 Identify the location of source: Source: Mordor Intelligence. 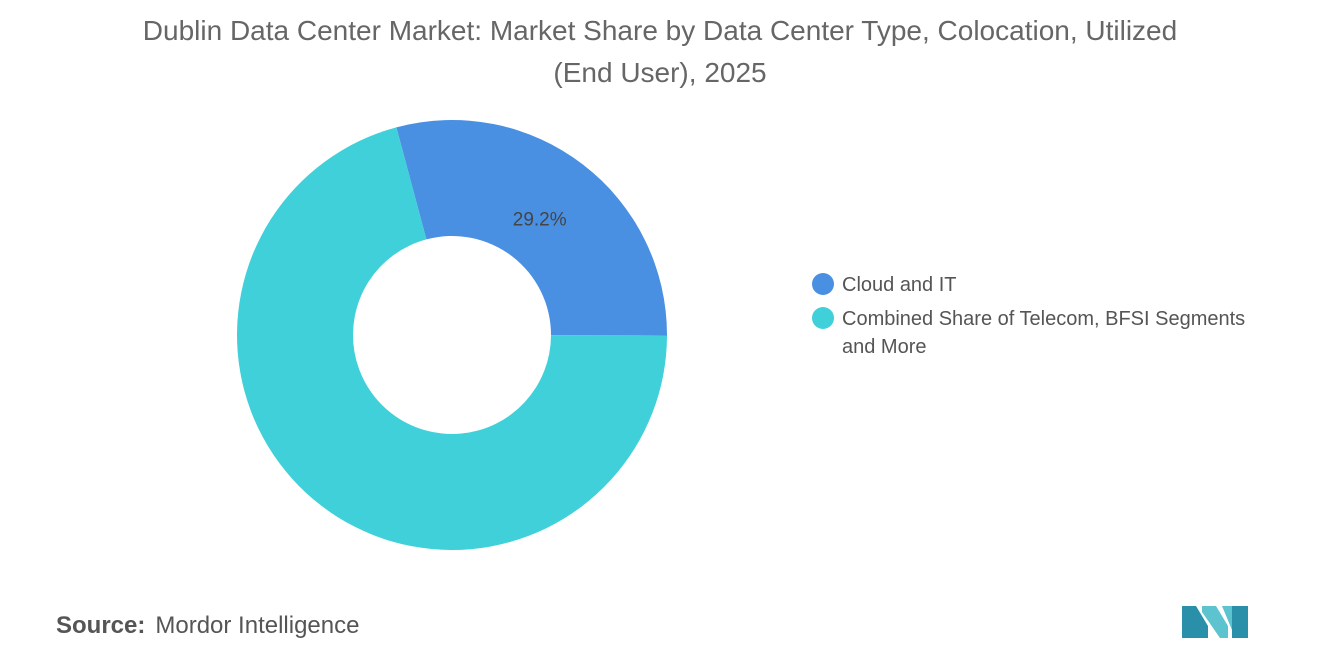
(207, 626).